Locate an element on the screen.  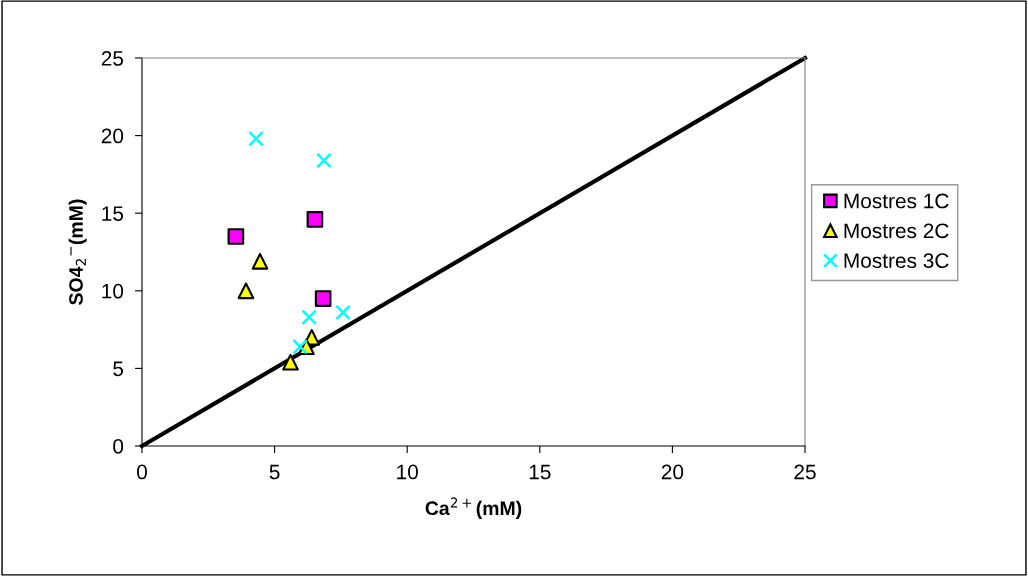
y-tick-label: 5 is located at coordinates (118, 369).